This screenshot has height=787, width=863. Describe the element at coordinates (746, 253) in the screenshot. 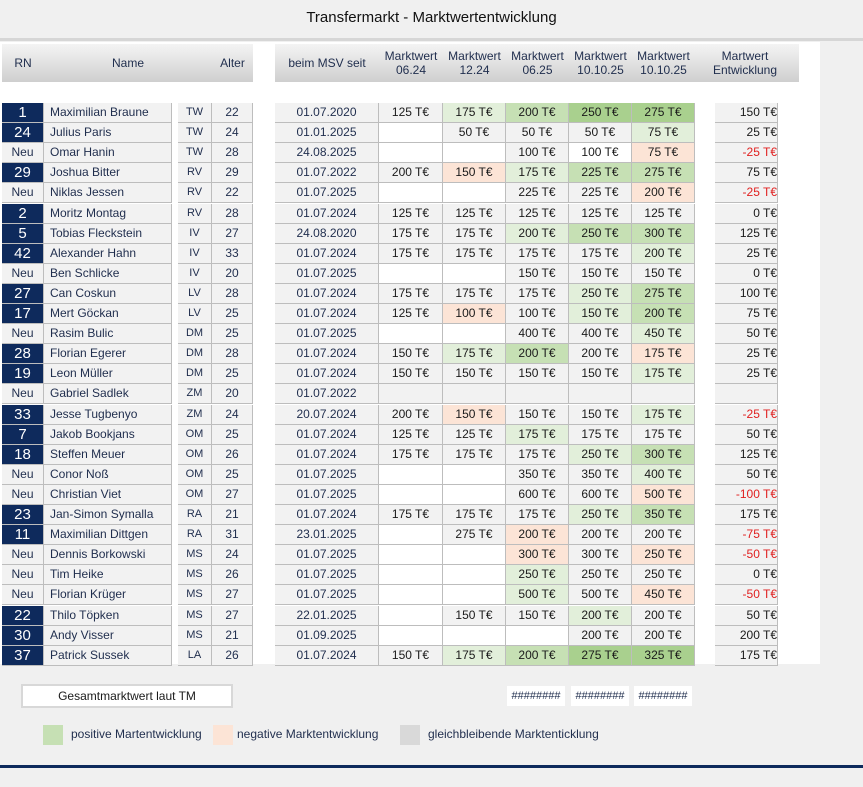

I see `cell-ent: 25 T€` at that location.